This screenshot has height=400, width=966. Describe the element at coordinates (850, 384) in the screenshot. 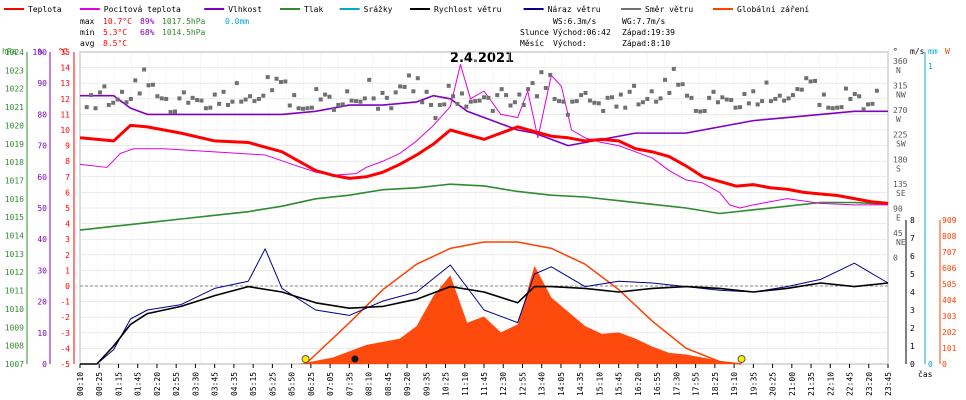

I see `x-tick-label: 22:45` at that location.